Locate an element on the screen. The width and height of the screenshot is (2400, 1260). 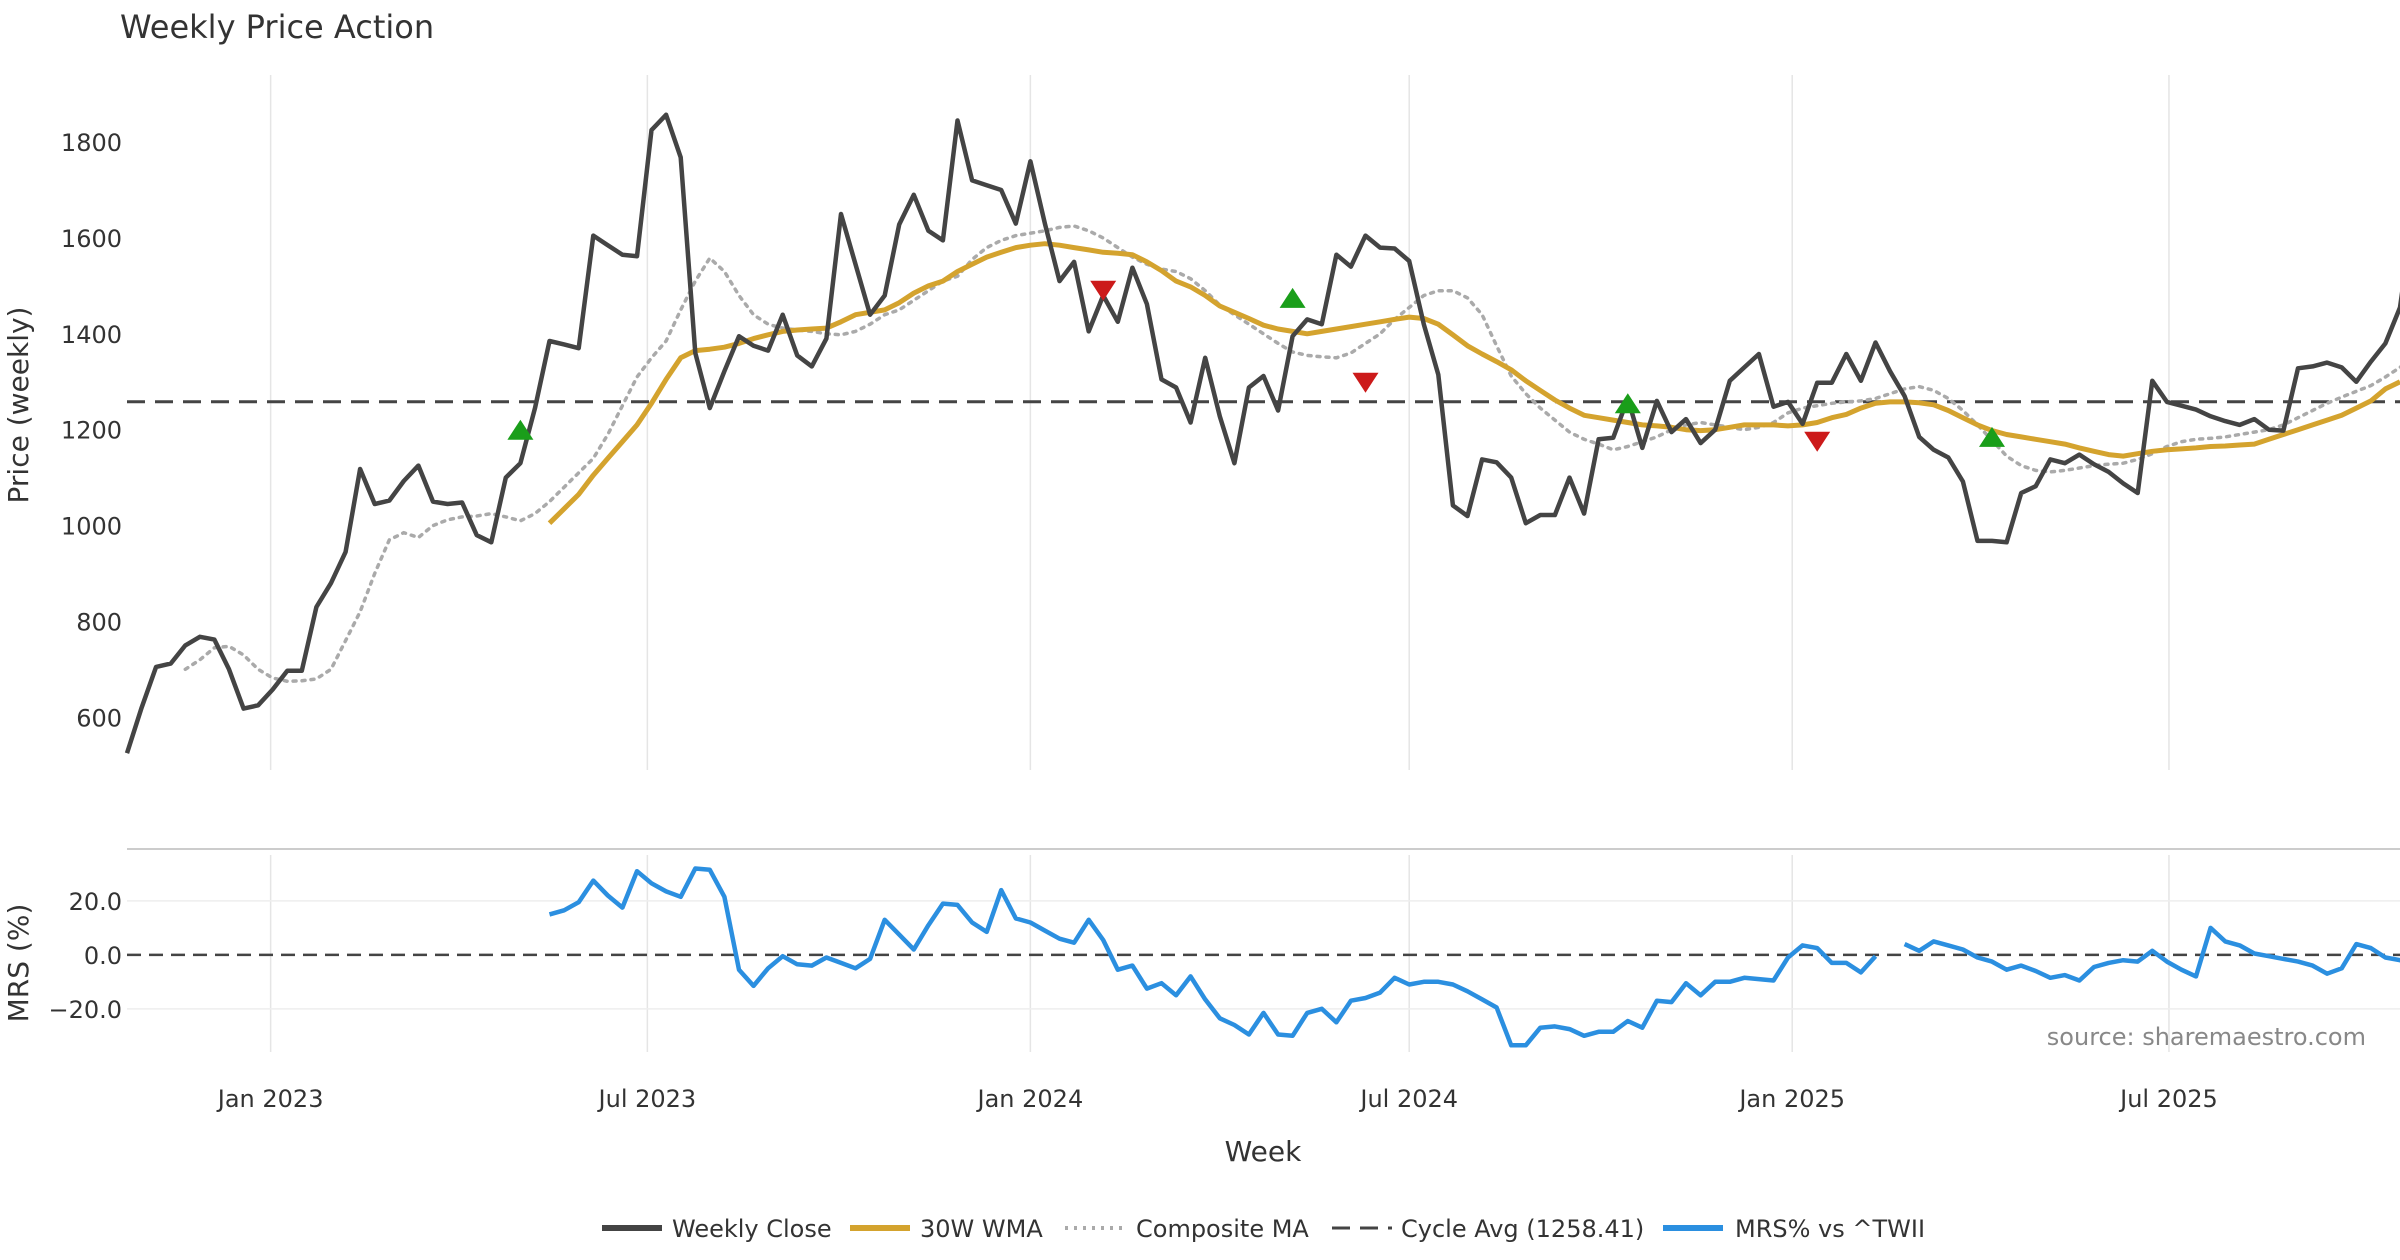
mrs-gridlines is located at coordinates (1263, 953).